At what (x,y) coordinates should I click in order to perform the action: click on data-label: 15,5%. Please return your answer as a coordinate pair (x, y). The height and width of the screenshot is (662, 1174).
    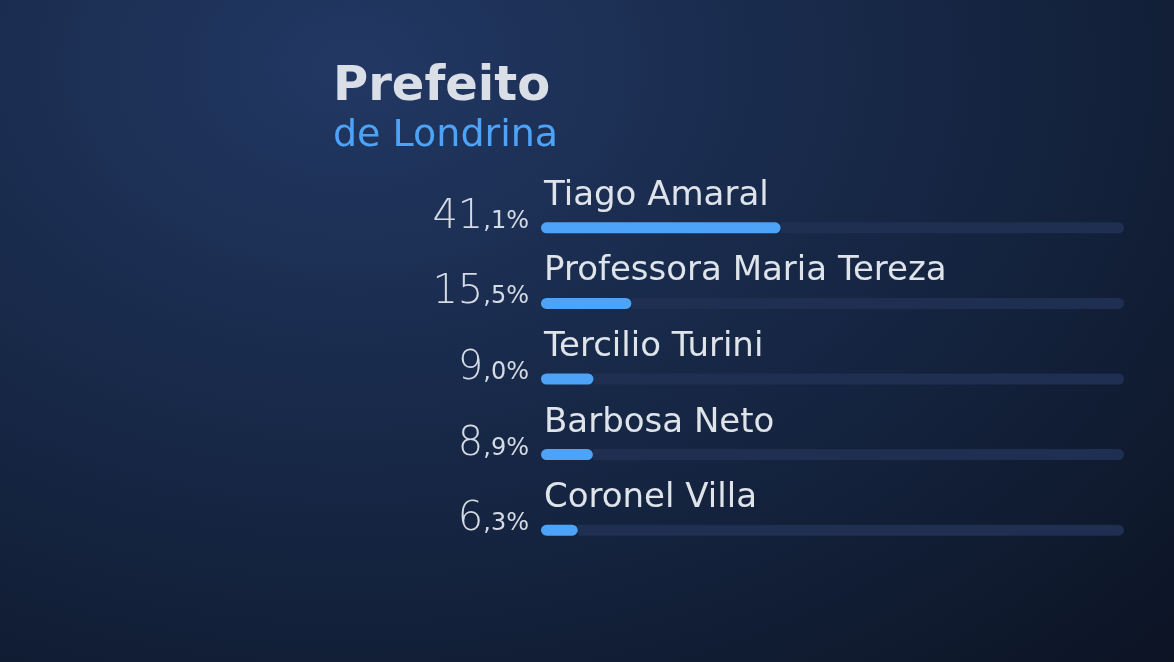
    Looking at the image, I should click on (480, 289).